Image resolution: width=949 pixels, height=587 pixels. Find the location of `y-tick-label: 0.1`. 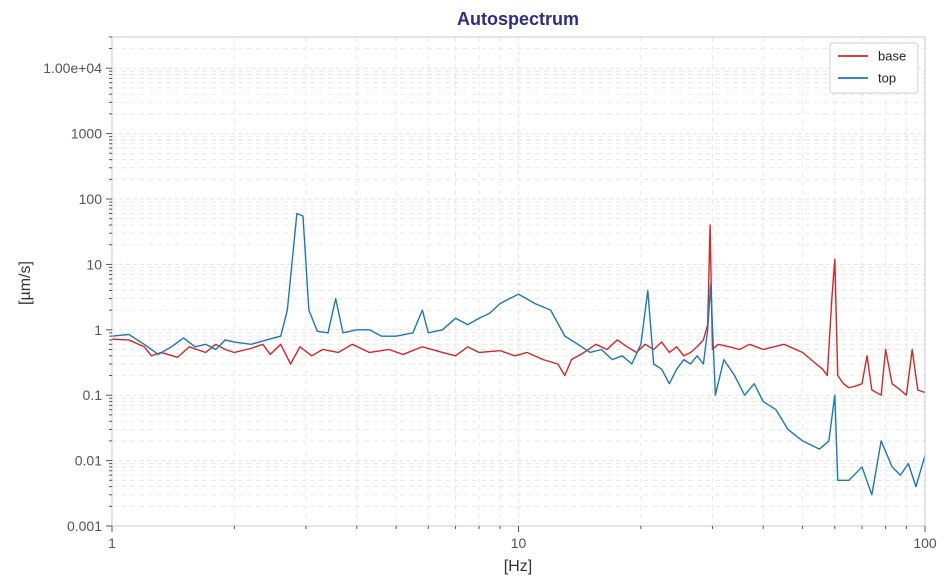

y-tick-label: 0.1 is located at coordinates (93, 395).